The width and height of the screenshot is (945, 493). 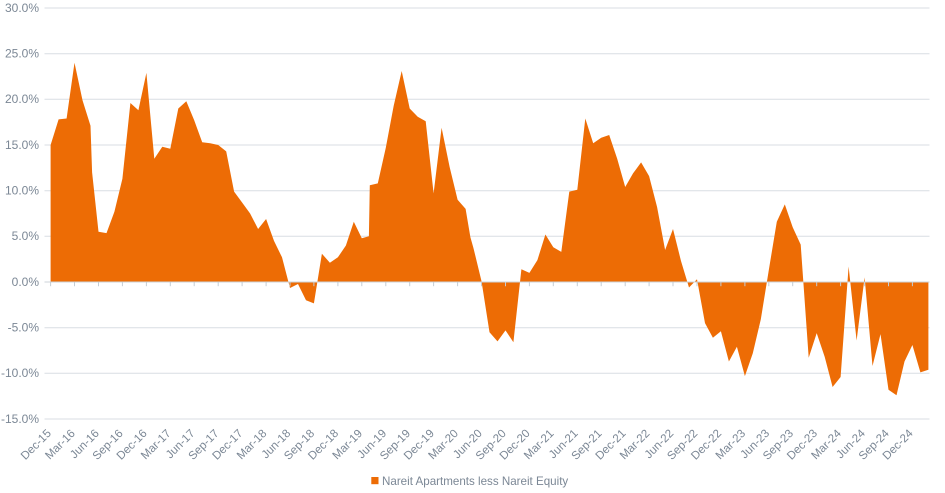 What do you see at coordinates (22, 99) in the screenshot?
I see `svg-text: 20.0%` at bounding box center [22, 99].